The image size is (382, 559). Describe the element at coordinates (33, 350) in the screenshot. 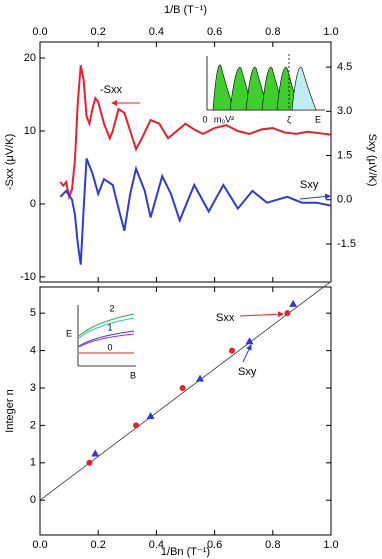

I see `y-tick-label: 4` at that location.